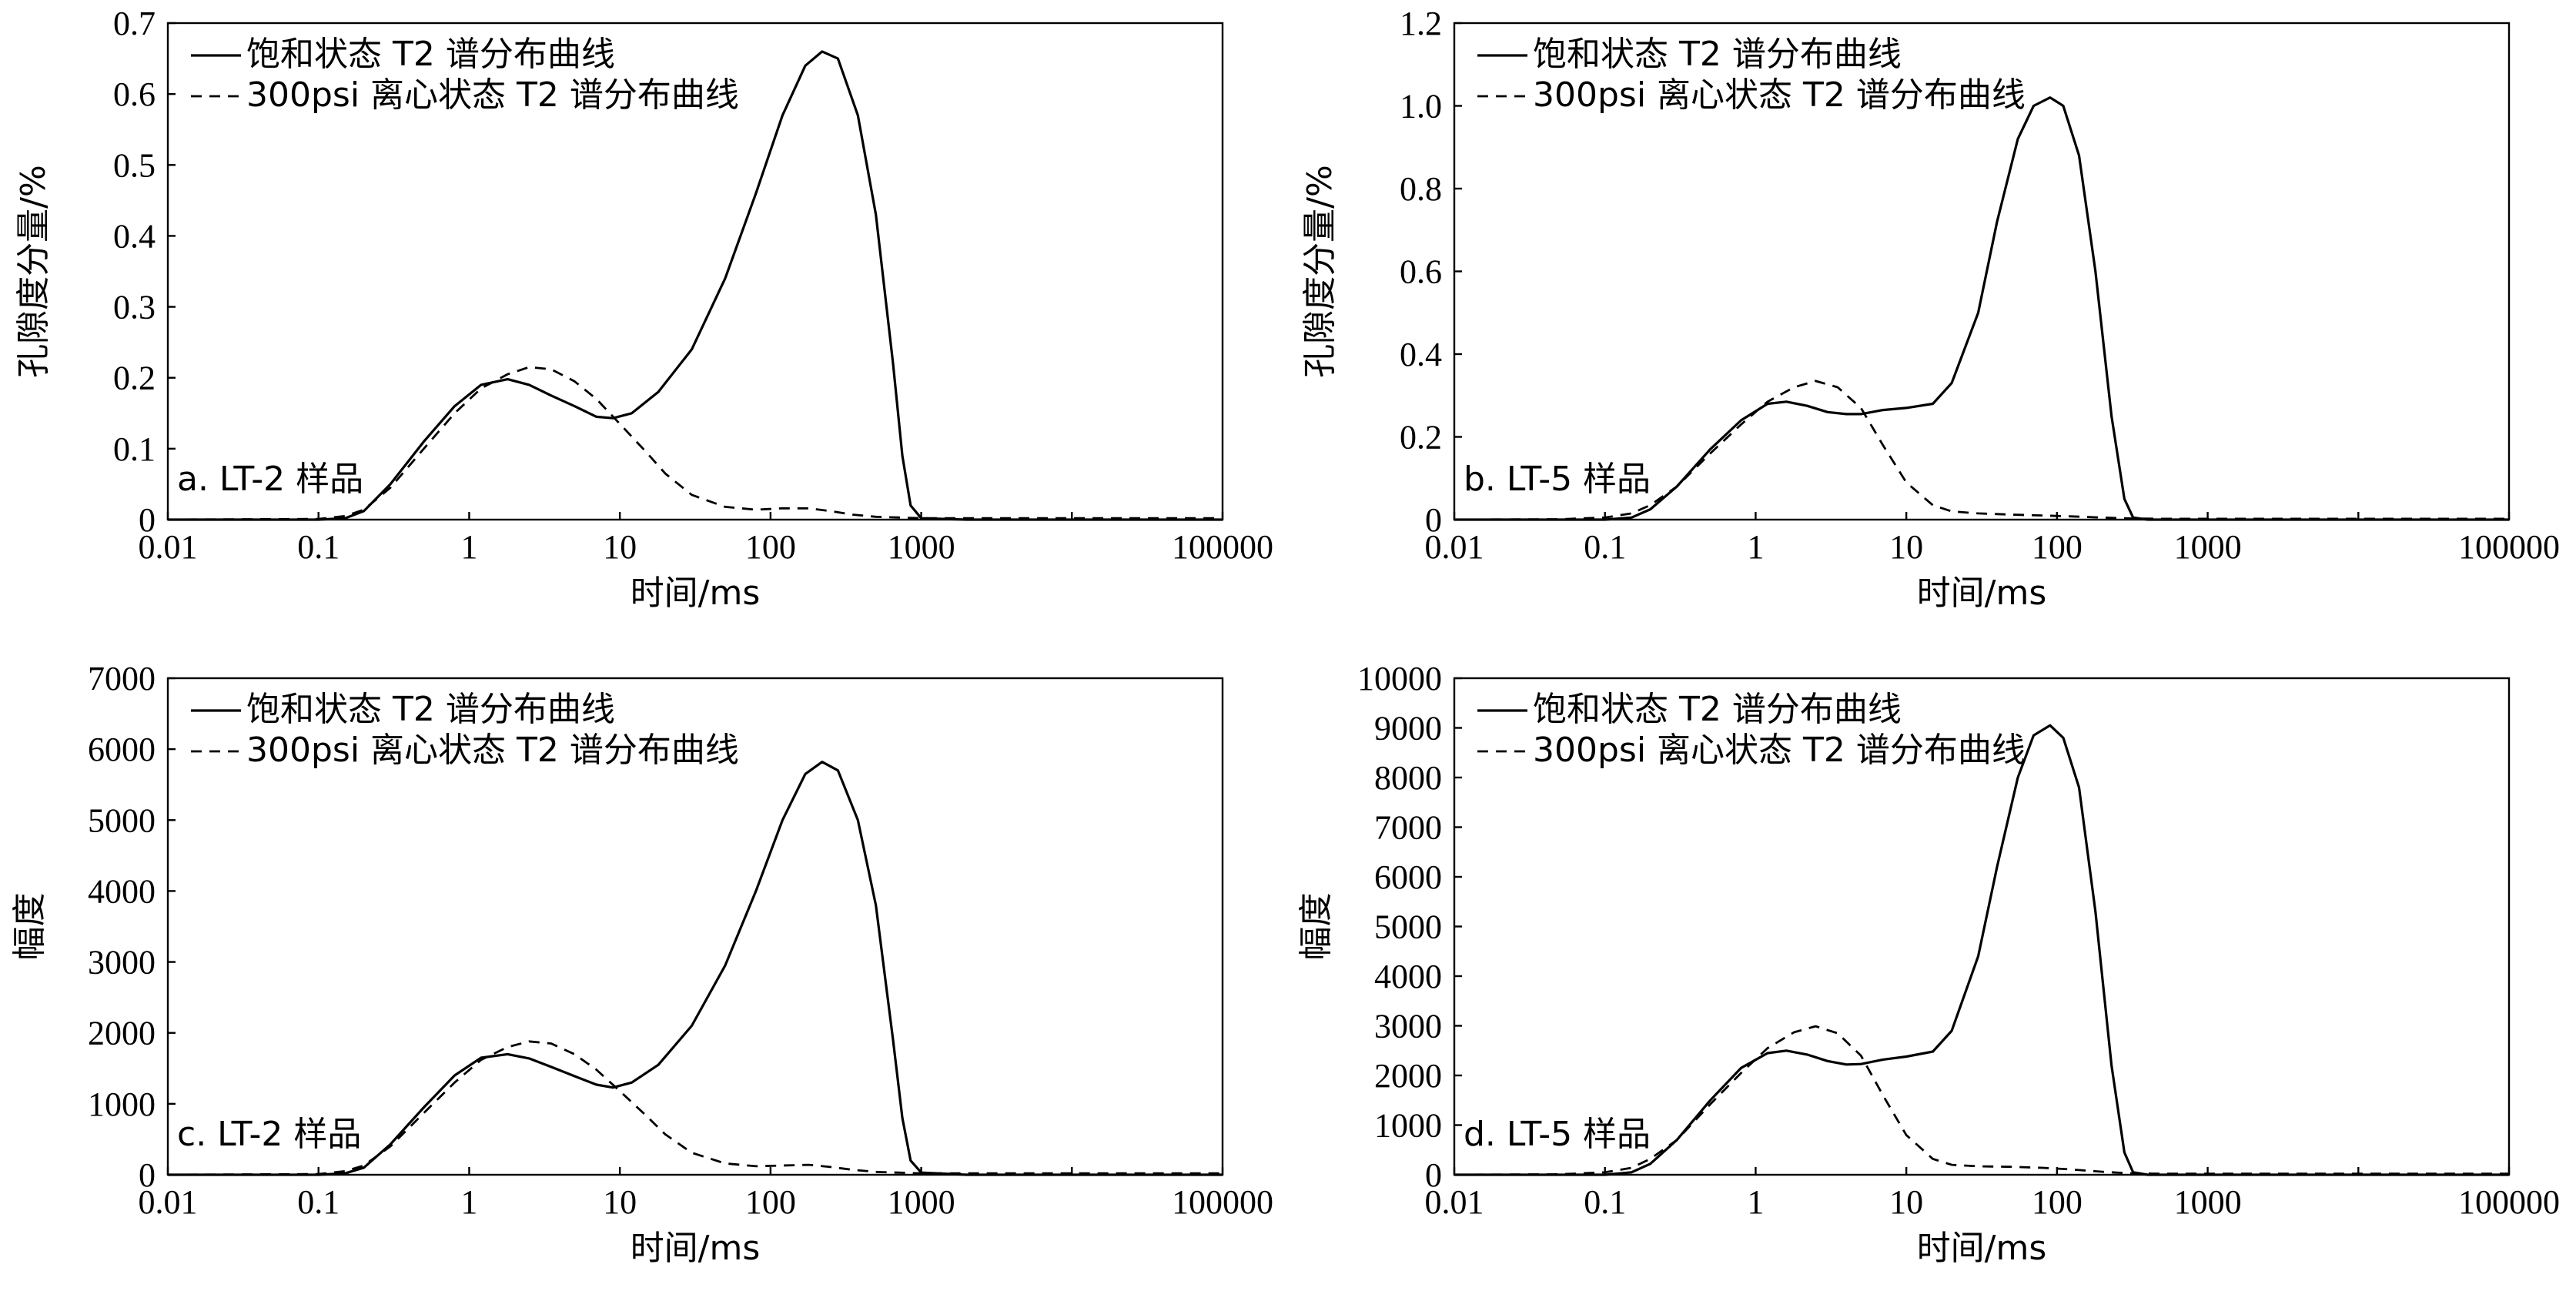 The width and height of the screenshot is (2576, 1291). I want to click on y-tick-label: 1.0, so click(1421, 107).